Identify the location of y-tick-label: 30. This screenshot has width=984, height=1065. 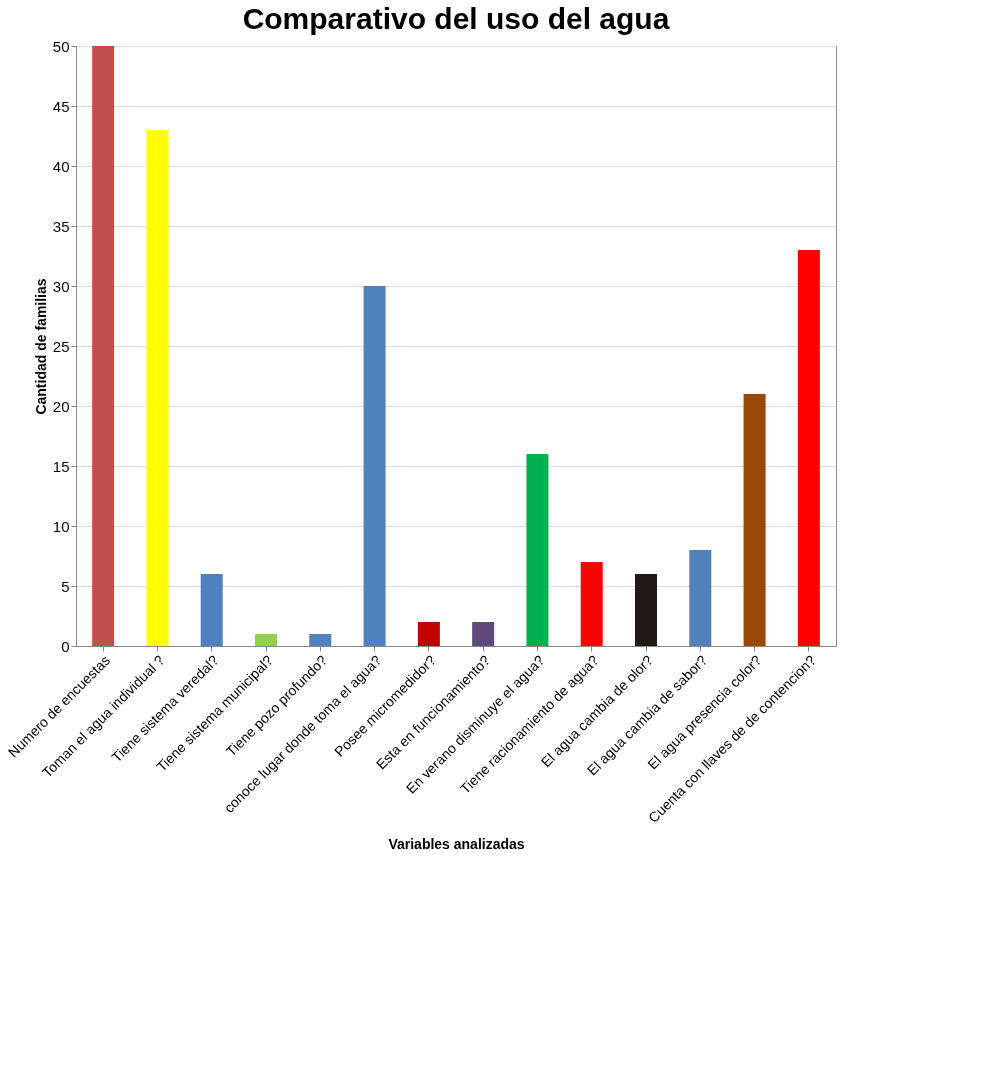
(61, 286).